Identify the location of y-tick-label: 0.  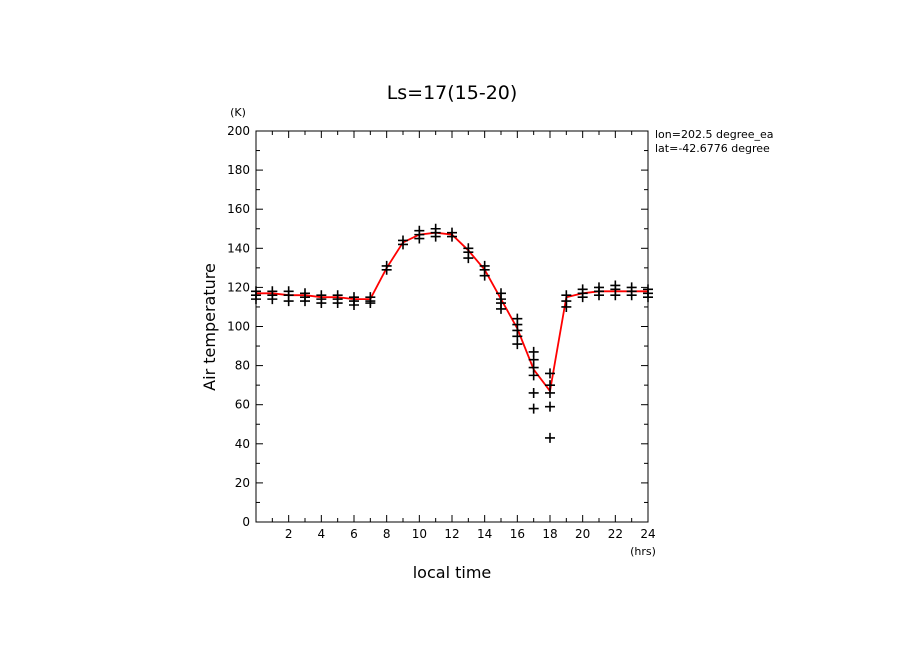
(246, 522).